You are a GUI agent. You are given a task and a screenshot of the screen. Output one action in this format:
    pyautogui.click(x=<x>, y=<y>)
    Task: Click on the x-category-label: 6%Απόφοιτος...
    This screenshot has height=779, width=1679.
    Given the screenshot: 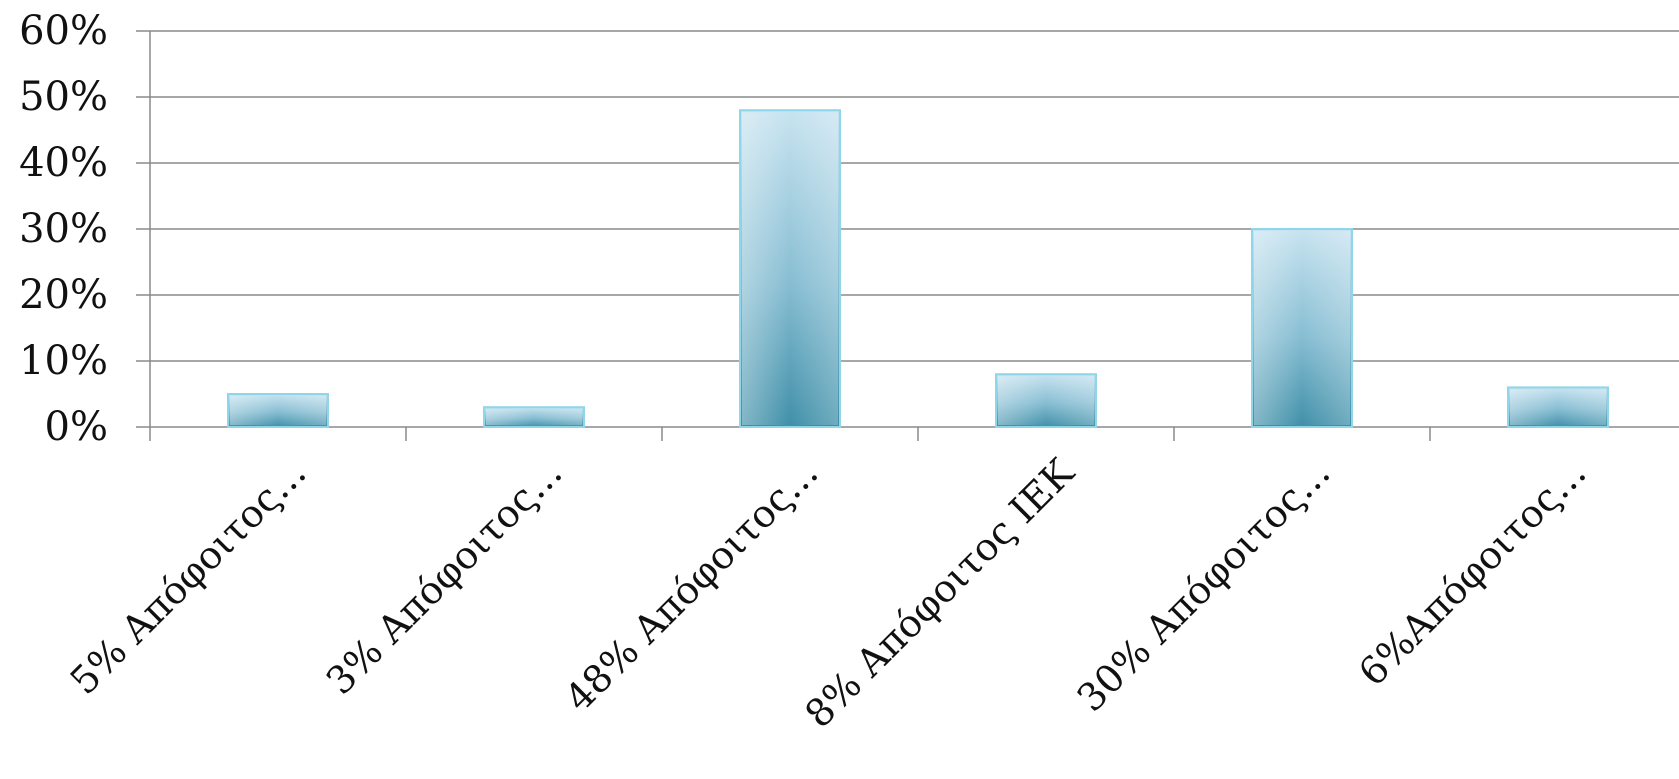 What is the action you would take?
    pyautogui.click(x=1472, y=572)
    